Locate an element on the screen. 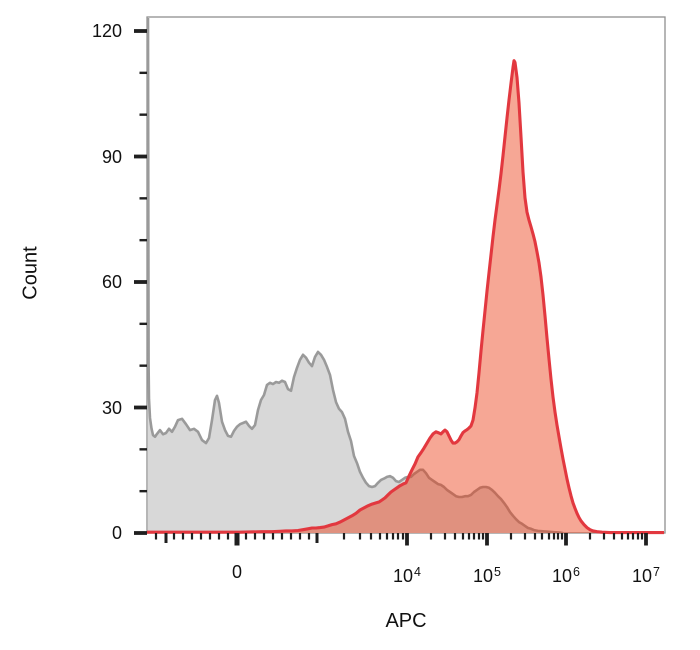 Image resolution: width=700 pixels, height=650 pixels. x-tick-label: 10⁶ is located at coordinates (566, 575).